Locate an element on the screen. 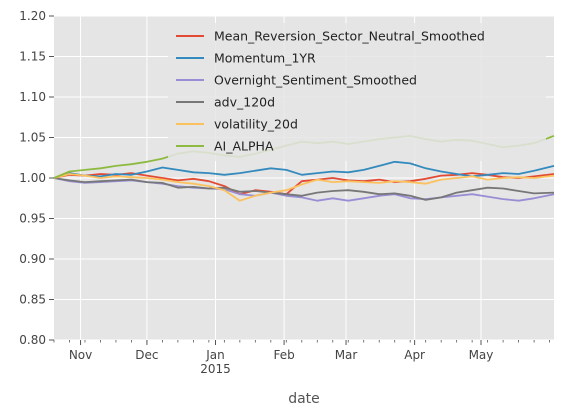 This screenshot has width=562, height=414. y-tick-label: 1.15 is located at coordinates (32, 57).